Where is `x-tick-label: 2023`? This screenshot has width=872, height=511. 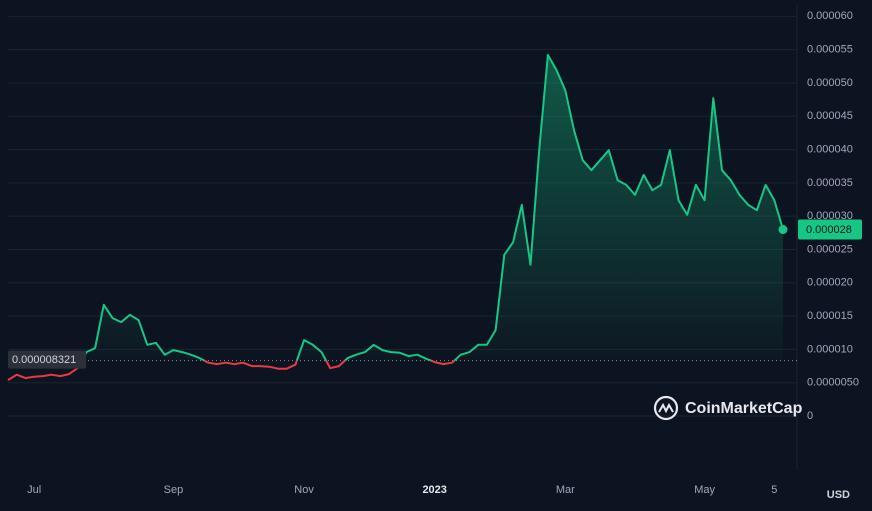 x-tick-label: 2023 is located at coordinates (434, 490).